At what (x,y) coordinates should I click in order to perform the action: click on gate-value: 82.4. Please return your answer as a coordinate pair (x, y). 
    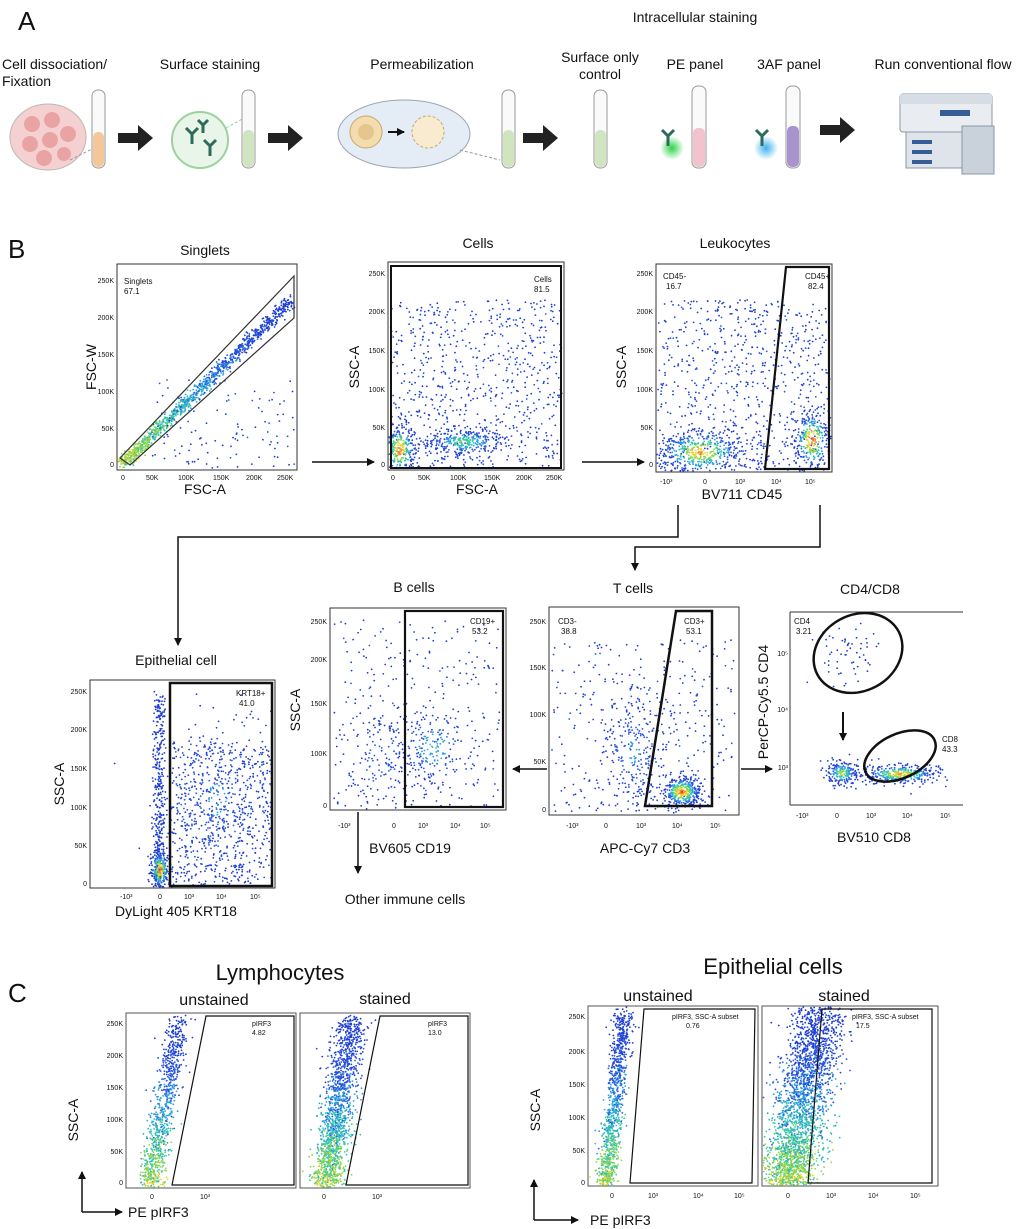
    Looking at the image, I should click on (816, 286).